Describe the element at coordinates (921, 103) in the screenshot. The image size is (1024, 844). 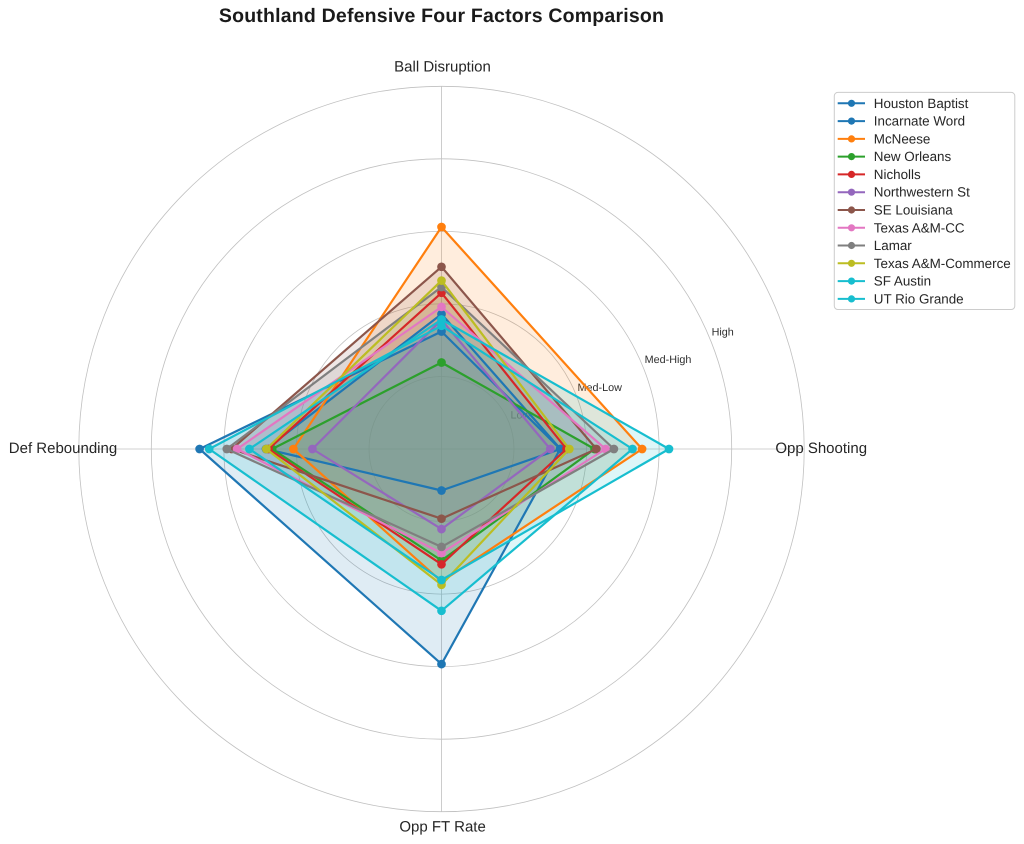
I see `svg-text: Houston Baptist` at that location.